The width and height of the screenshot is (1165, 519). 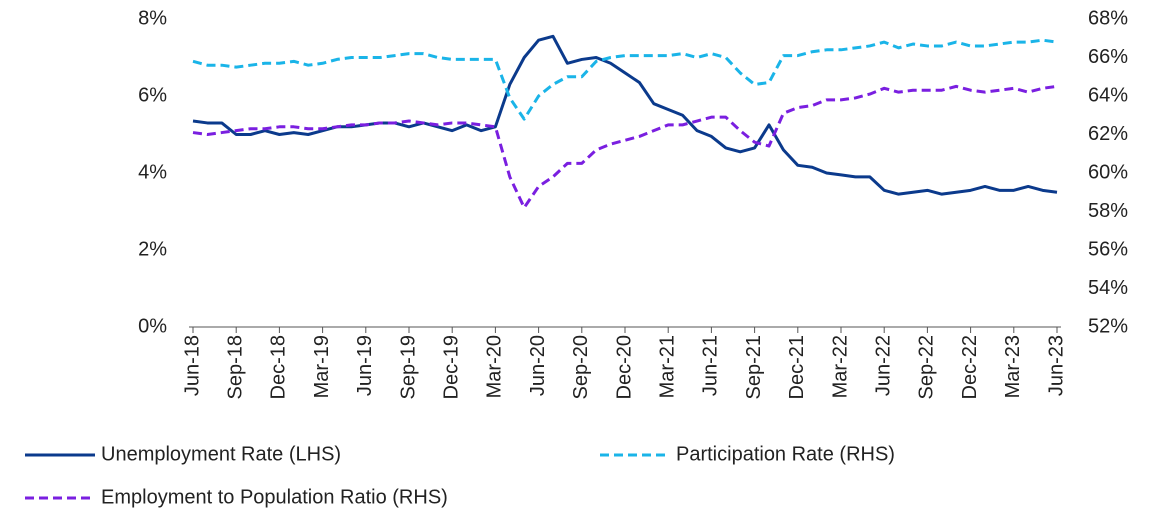 What do you see at coordinates (152, 249) in the screenshot?
I see `y-tick-label: 2%` at bounding box center [152, 249].